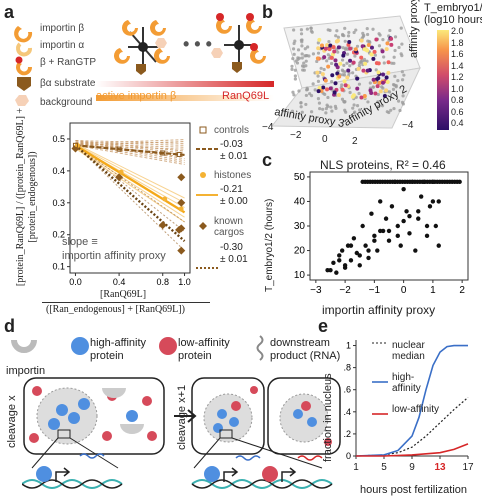  What do you see at coordinates (408, 351) in the screenshot?
I see `e-legend-nuclear-median: nuclear median` at bounding box center [408, 351].